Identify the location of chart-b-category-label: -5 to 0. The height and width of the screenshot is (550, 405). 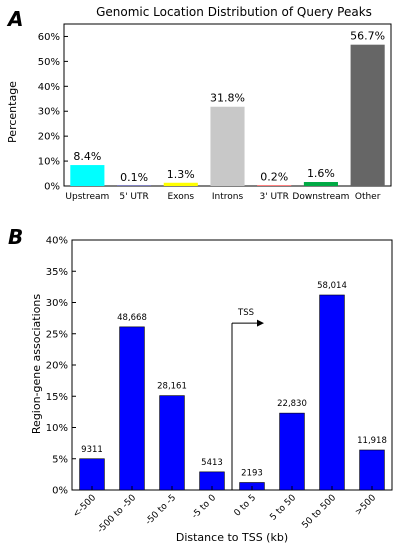
(204, 507).